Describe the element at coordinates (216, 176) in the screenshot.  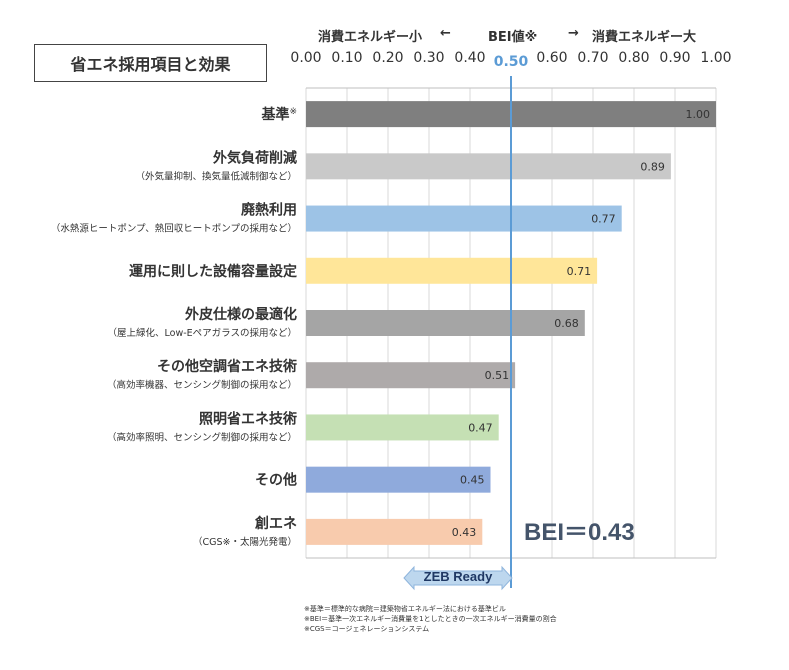
I see `category-sublabel: （外気量抑制、換気量低減制御など）` at that location.